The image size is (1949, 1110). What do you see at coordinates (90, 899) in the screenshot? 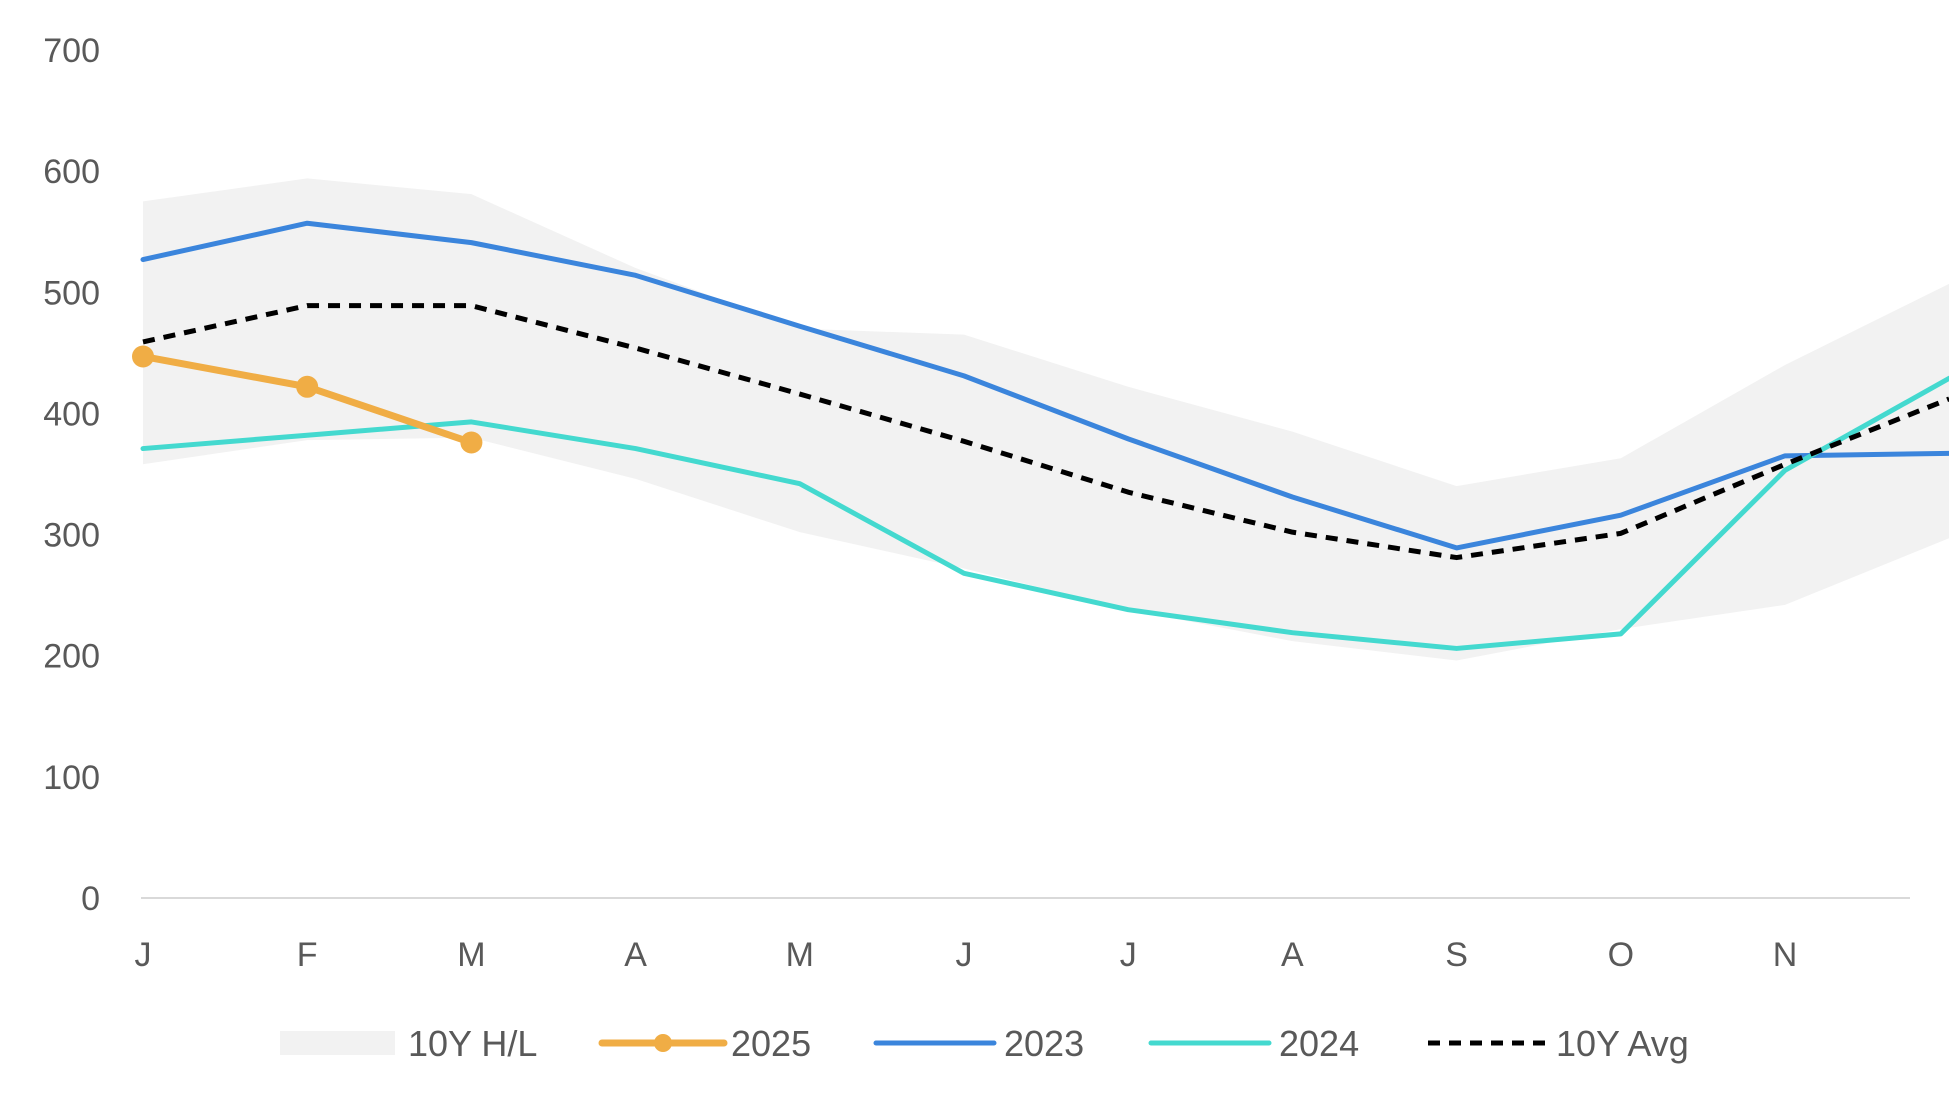
I see `y-tick-label: 0` at bounding box center [90, 899].